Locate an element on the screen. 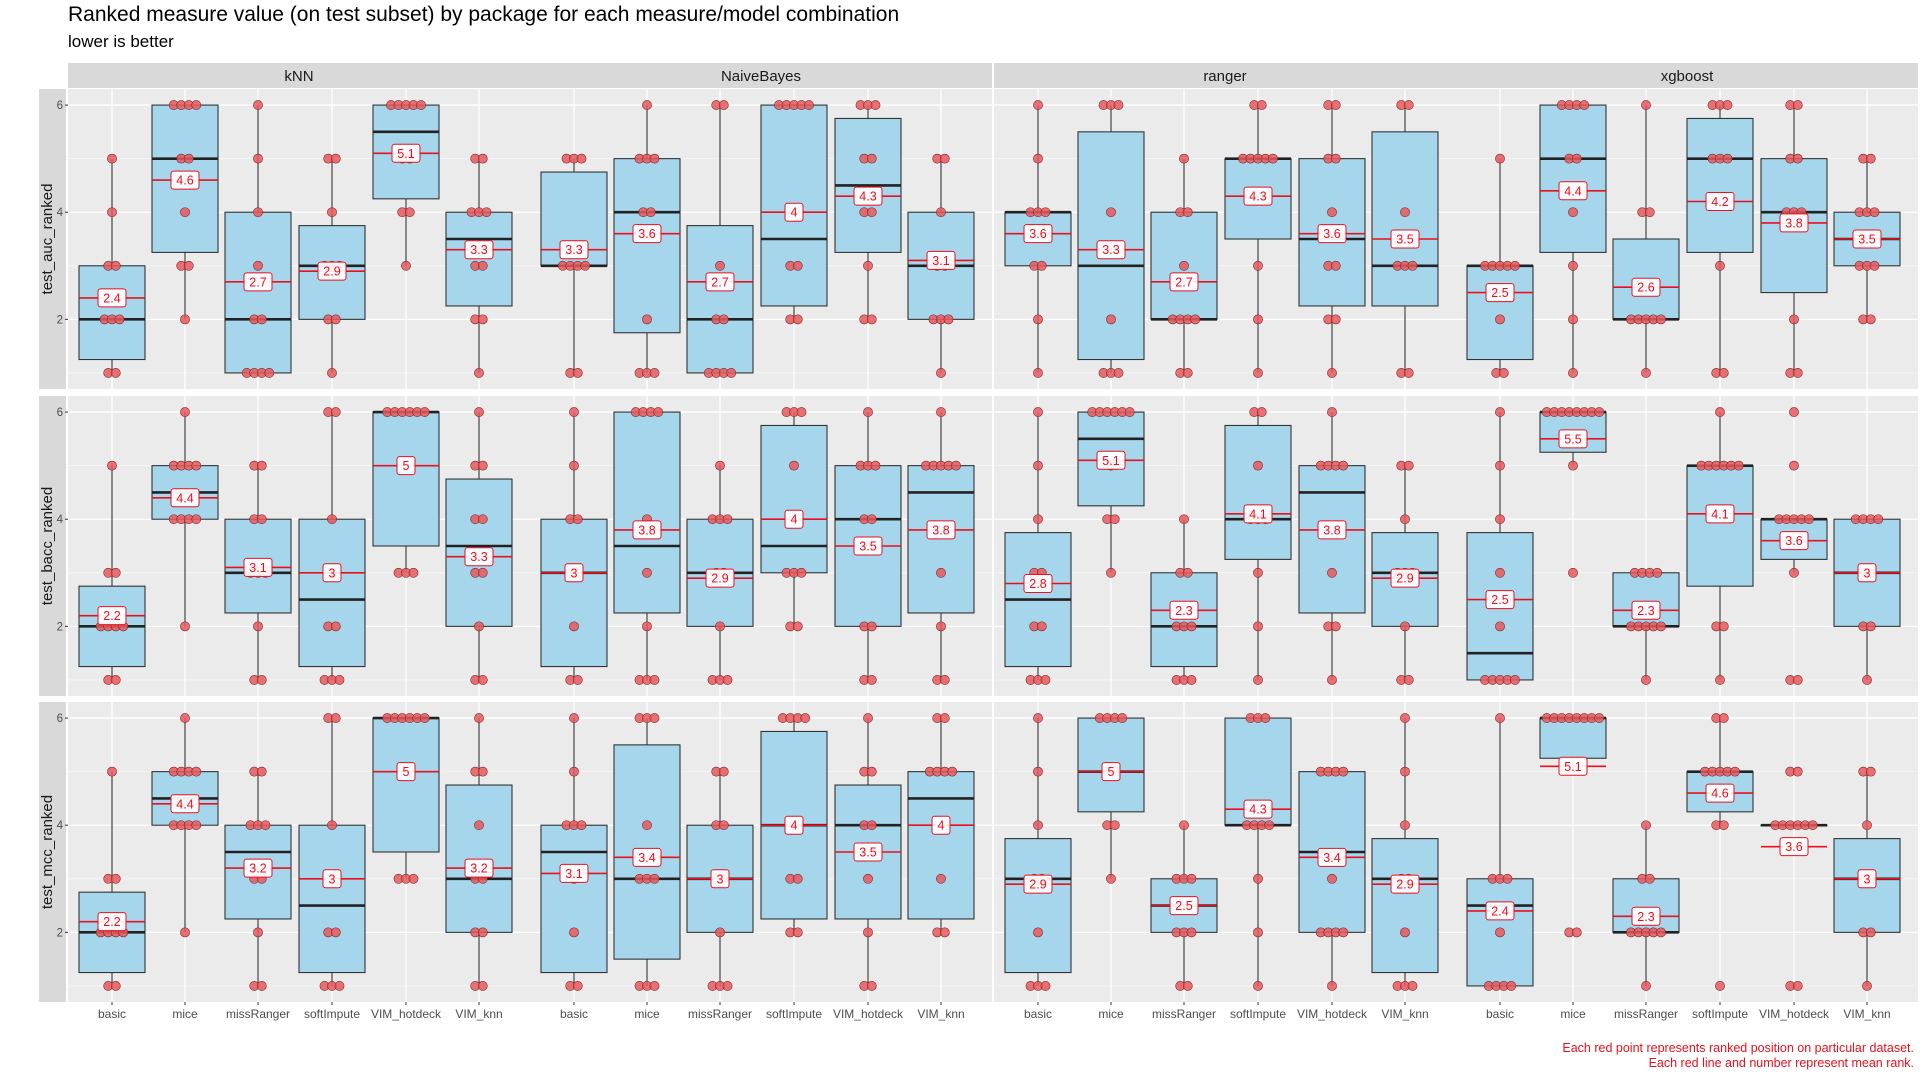  box-missRanger: 2.7 is located at coordinates (1184, 265).